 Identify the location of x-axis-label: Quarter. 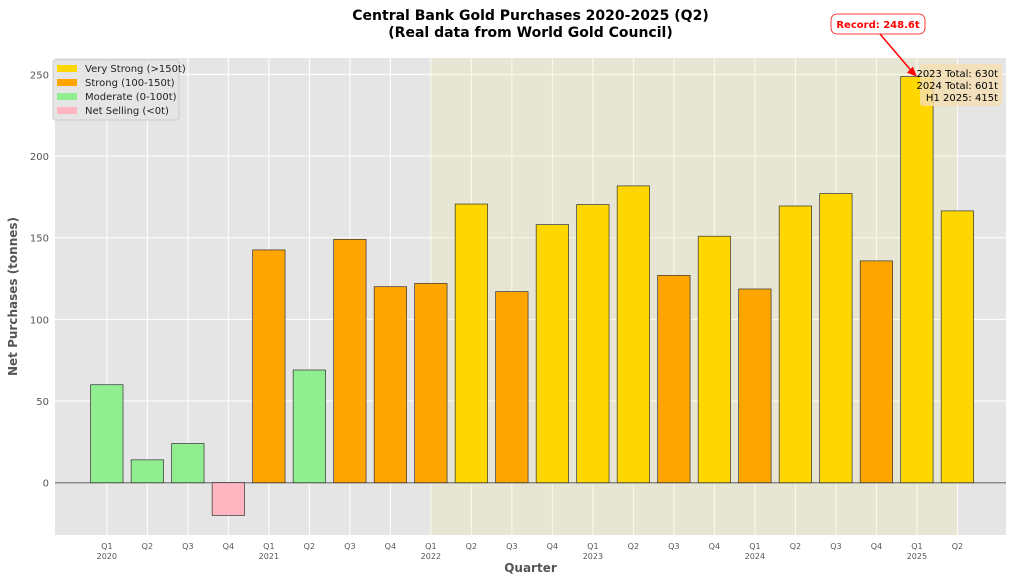
(530, 568).